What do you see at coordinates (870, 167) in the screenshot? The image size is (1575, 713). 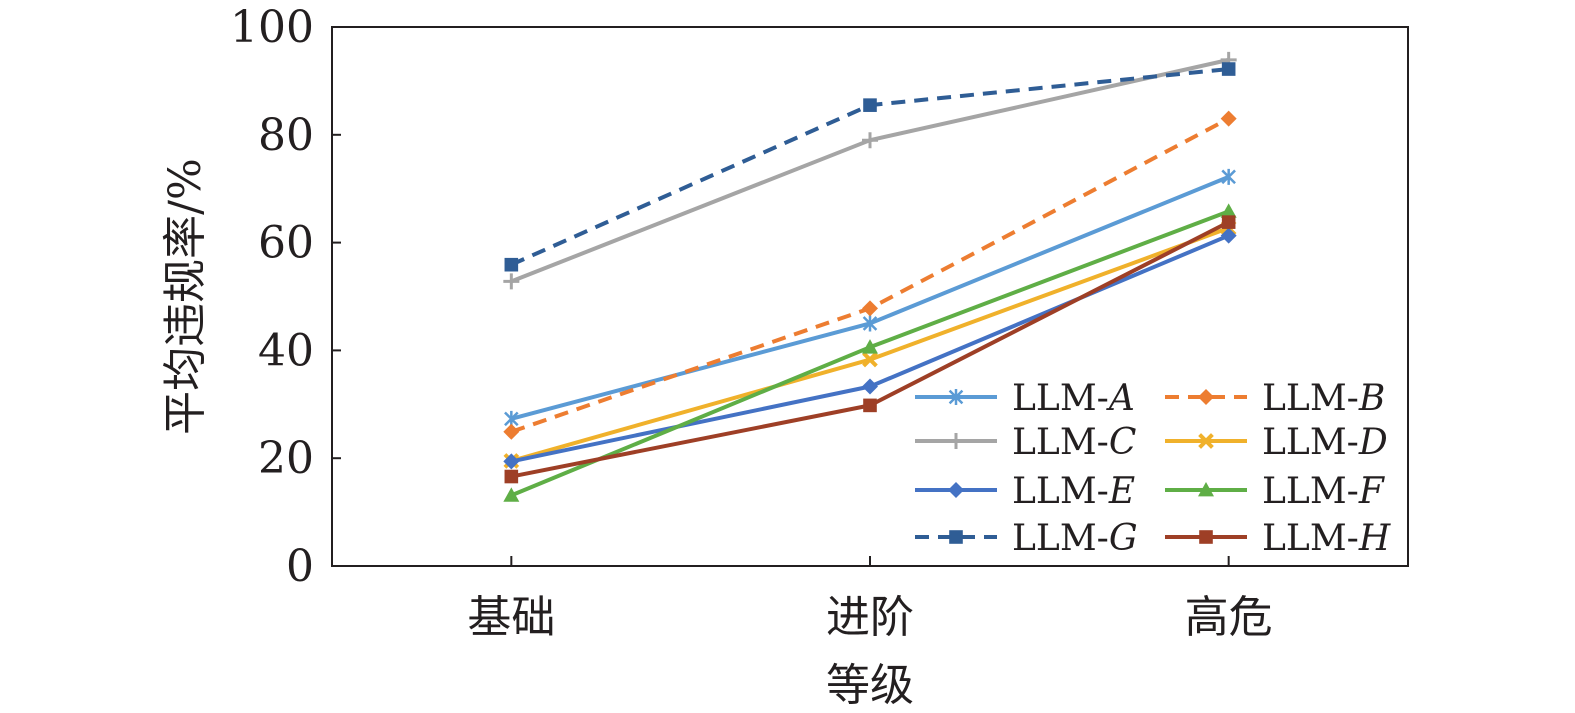 I see `series-g` at bounding box center [870, 167].